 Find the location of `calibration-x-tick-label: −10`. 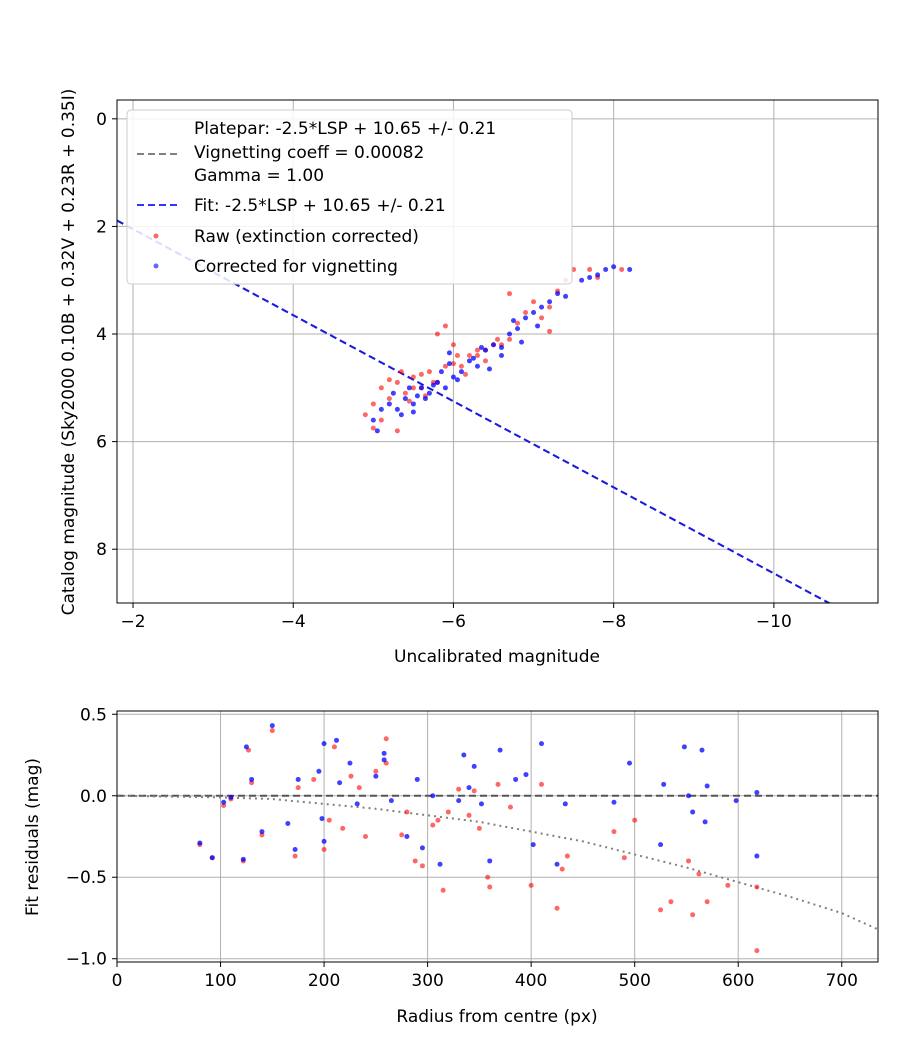

calibration-x-tick-label: −10 is located at coordinates (774, 622).